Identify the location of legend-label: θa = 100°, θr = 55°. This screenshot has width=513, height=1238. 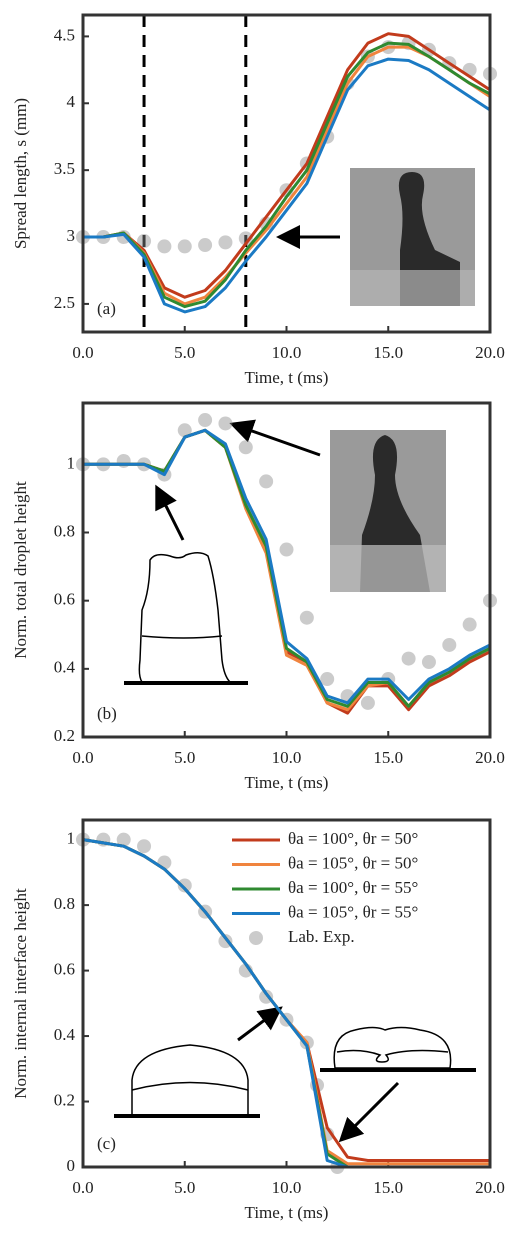
(353, 887).